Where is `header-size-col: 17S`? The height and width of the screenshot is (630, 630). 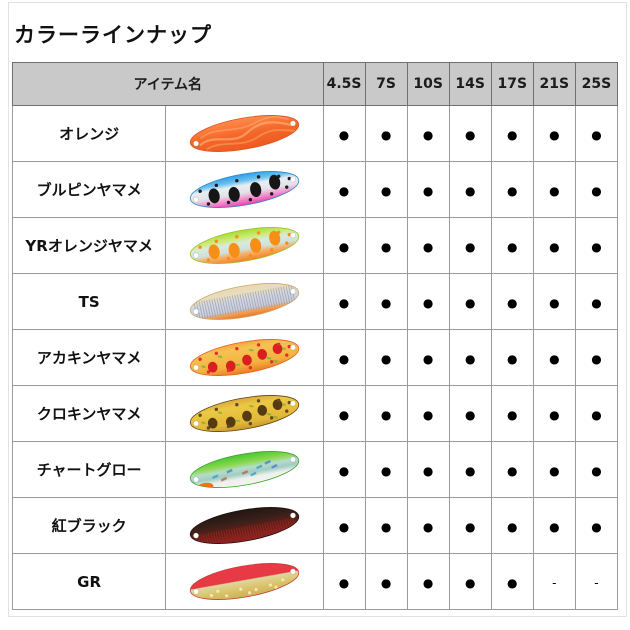 header-size-col: 17S is located at coordinates (512, 84).